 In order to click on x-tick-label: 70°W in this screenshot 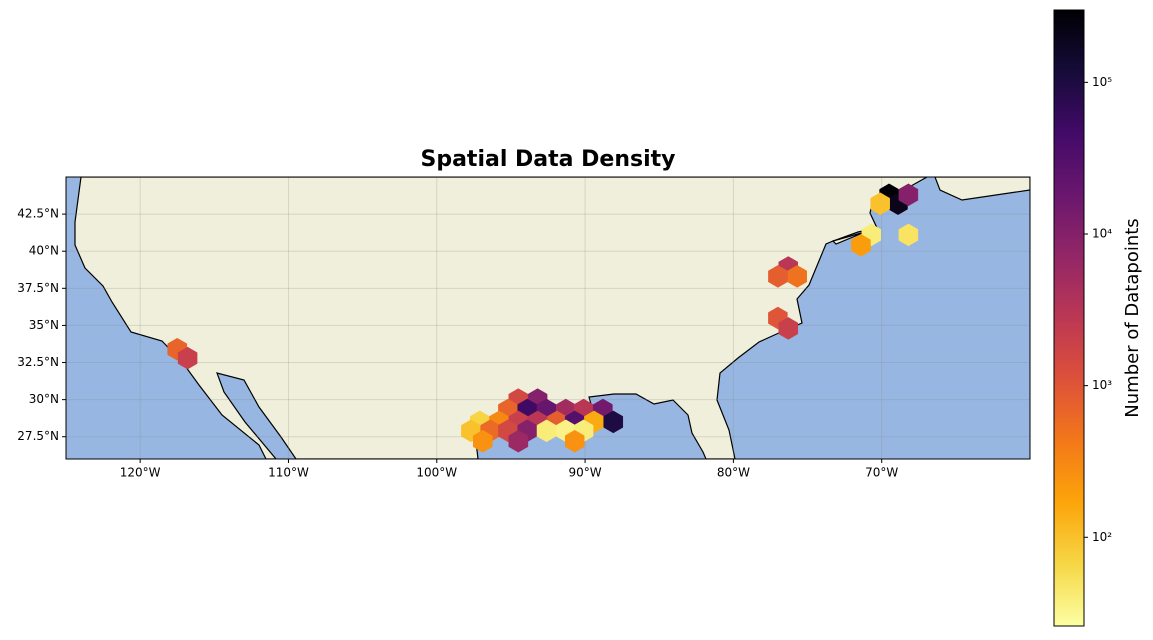, I will do `click(881, 473)`.